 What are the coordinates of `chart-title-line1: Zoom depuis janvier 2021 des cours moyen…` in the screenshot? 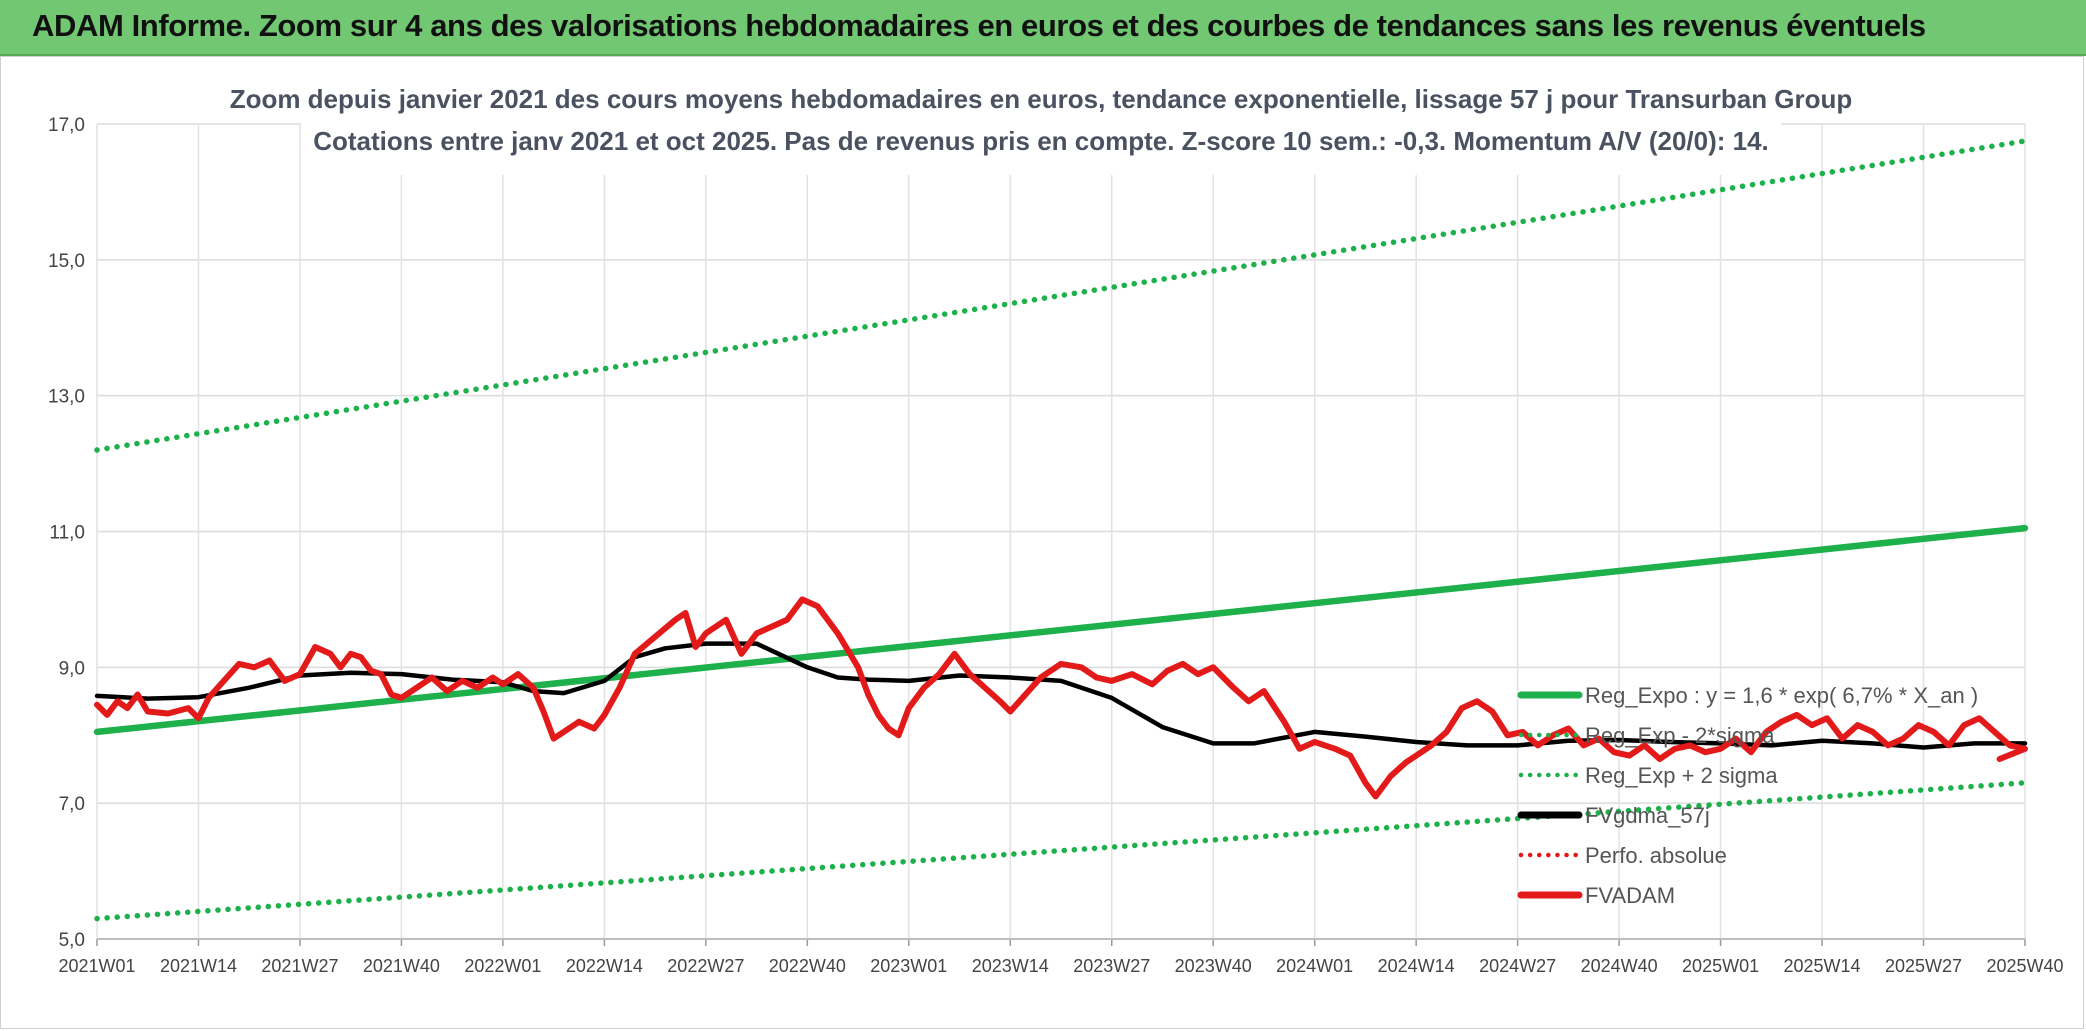 It's located at (1041, 99).